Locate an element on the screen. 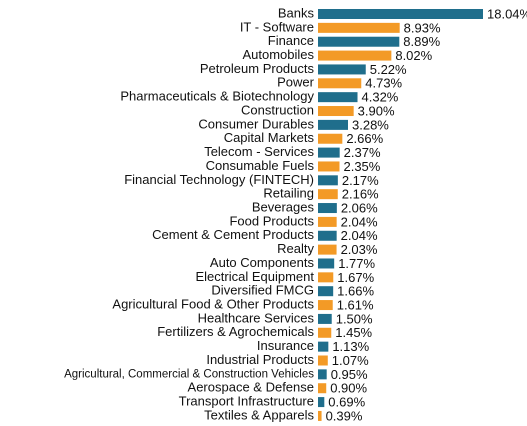 Image resolution: width=527 pixels, height=426 pixels. category-label: Diversified FMCG is located at coordinates (262, 290).